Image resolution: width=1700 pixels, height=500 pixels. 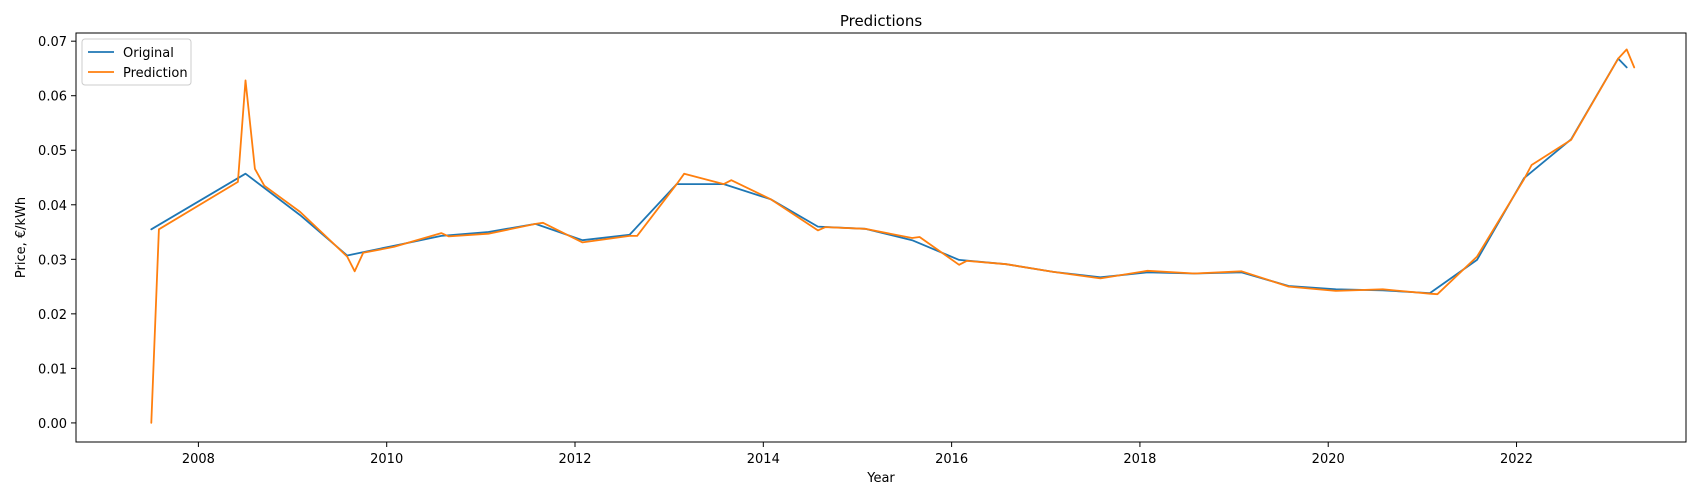 What do you see at coordinates (155, 73) in the screenshot?
I see `legend-label-prediction: Prediction` at bounding box center [155, 73].